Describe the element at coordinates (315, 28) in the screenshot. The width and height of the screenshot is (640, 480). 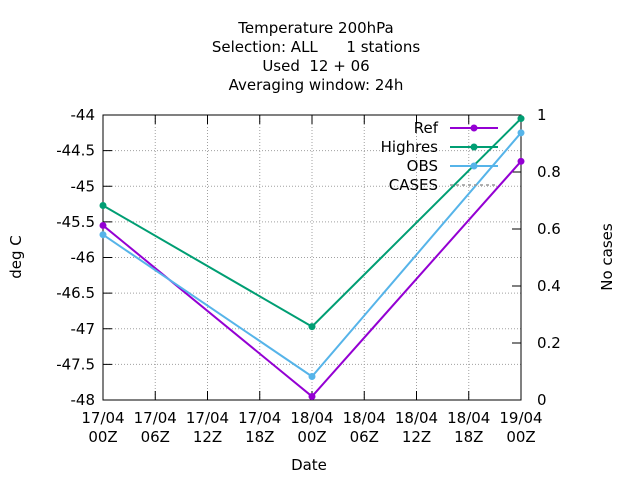
I see `title-line-1: Temperature 200hPa` at that location.